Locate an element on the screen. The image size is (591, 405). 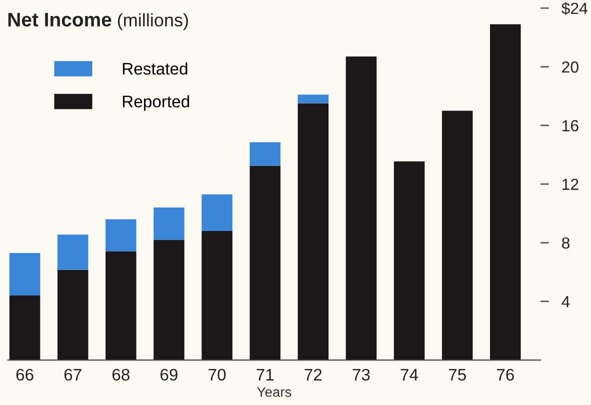
x-tick-label: 66 is located at coordinates (25, 374).